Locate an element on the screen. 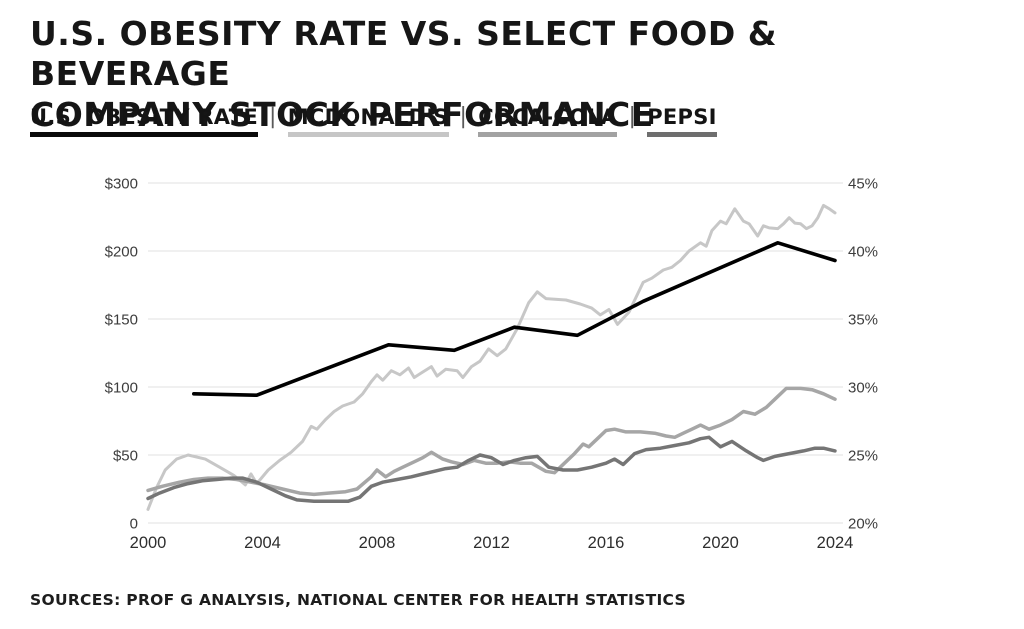 Image resolution: width=1024 pixels, height=629 pixels. left-axis-tick: $100 is located at coordinates (121, 388).